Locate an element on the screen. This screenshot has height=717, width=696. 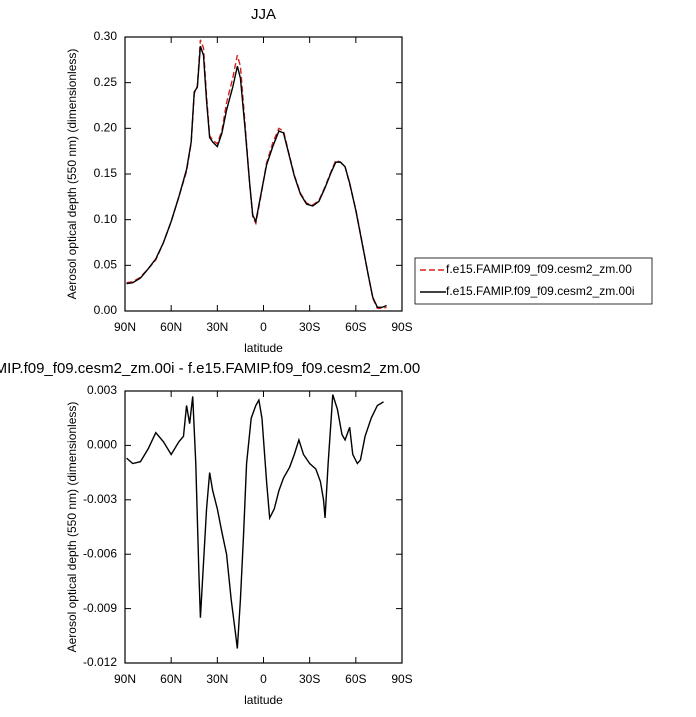
y-tick-label: 0.15 is located at coordinates (106, 173).